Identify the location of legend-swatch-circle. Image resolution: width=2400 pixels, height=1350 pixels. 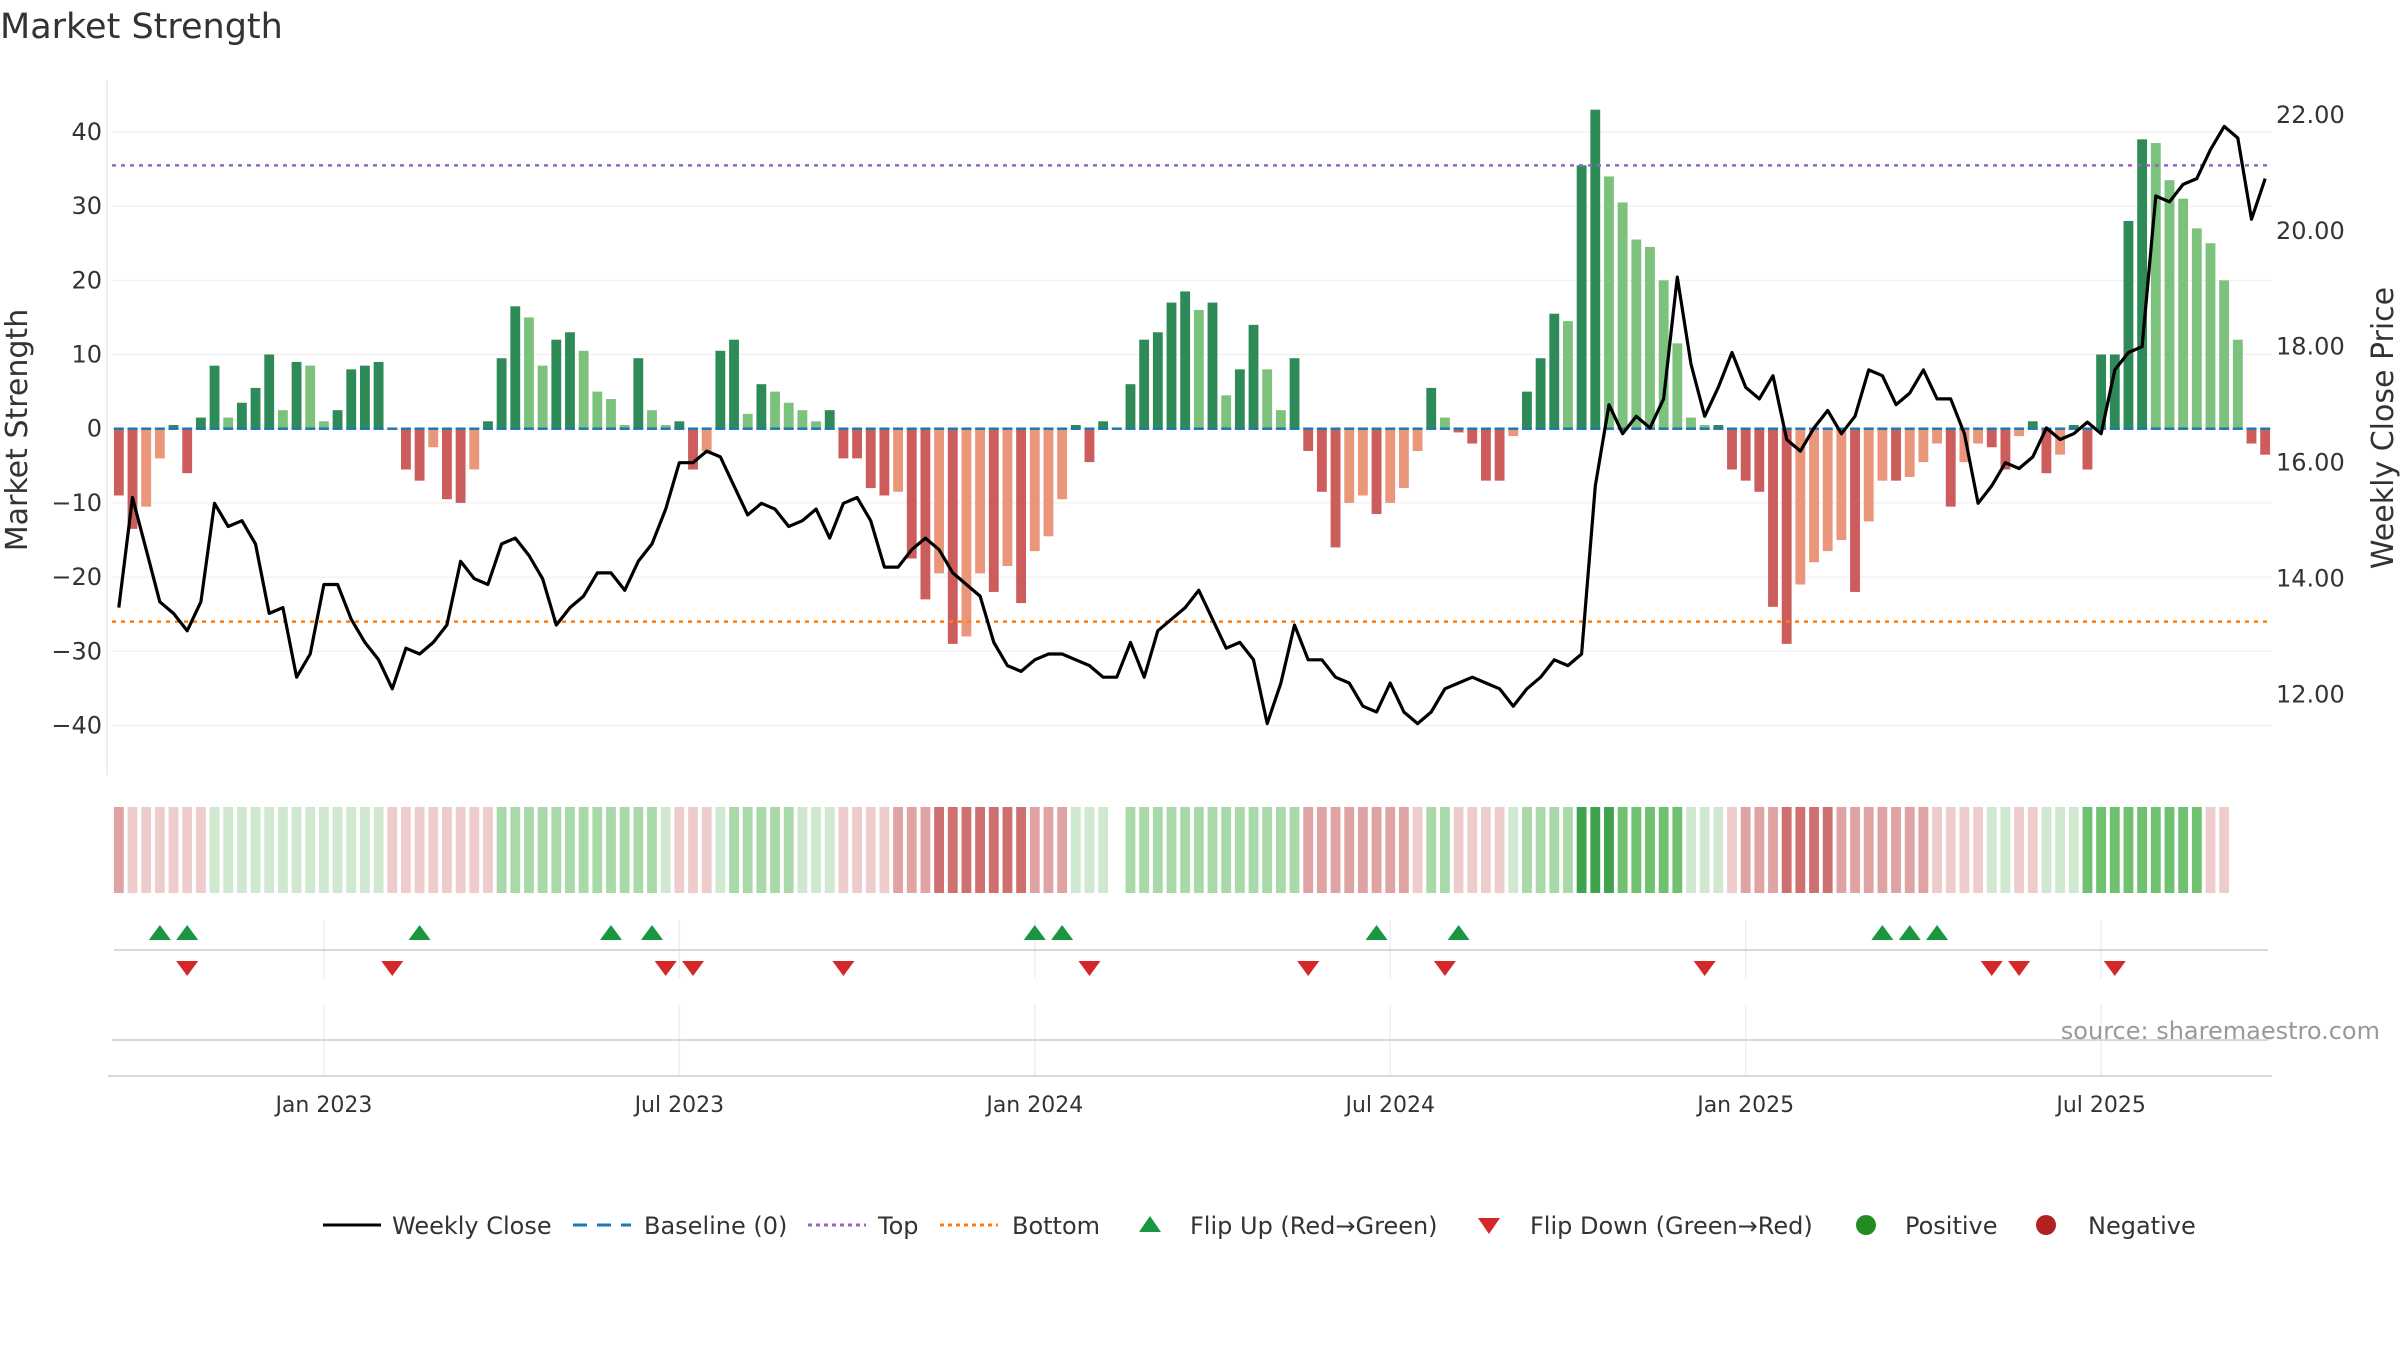
(2046, 1225).